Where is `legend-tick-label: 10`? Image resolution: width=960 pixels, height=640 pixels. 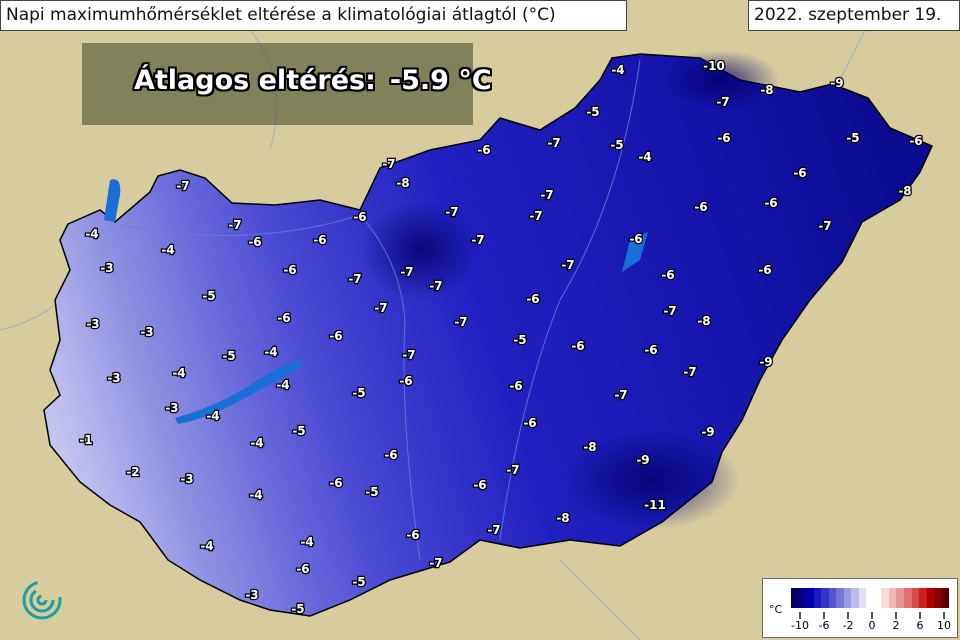
legend-tick-label: 10 is located at coordinates (944, 625).